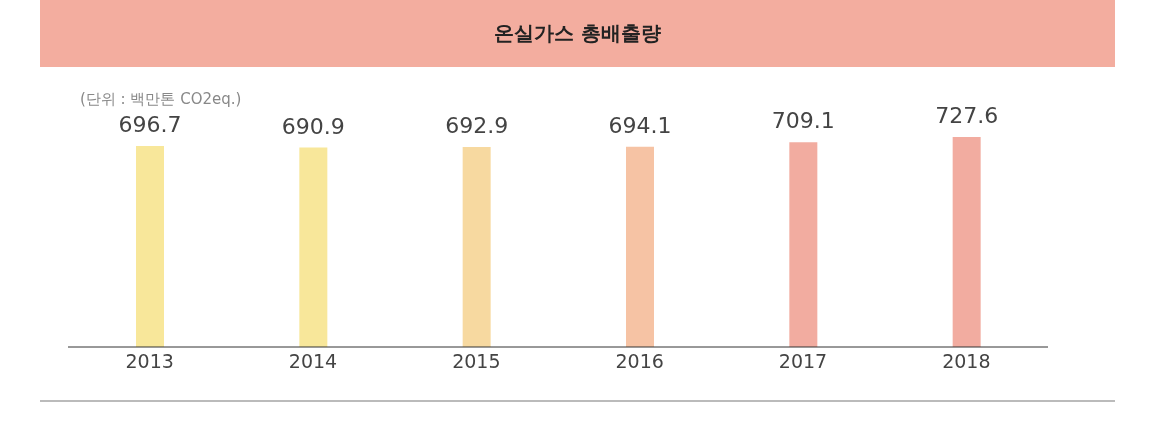  I want to click on data-label: 709.1, so click(803, 121).